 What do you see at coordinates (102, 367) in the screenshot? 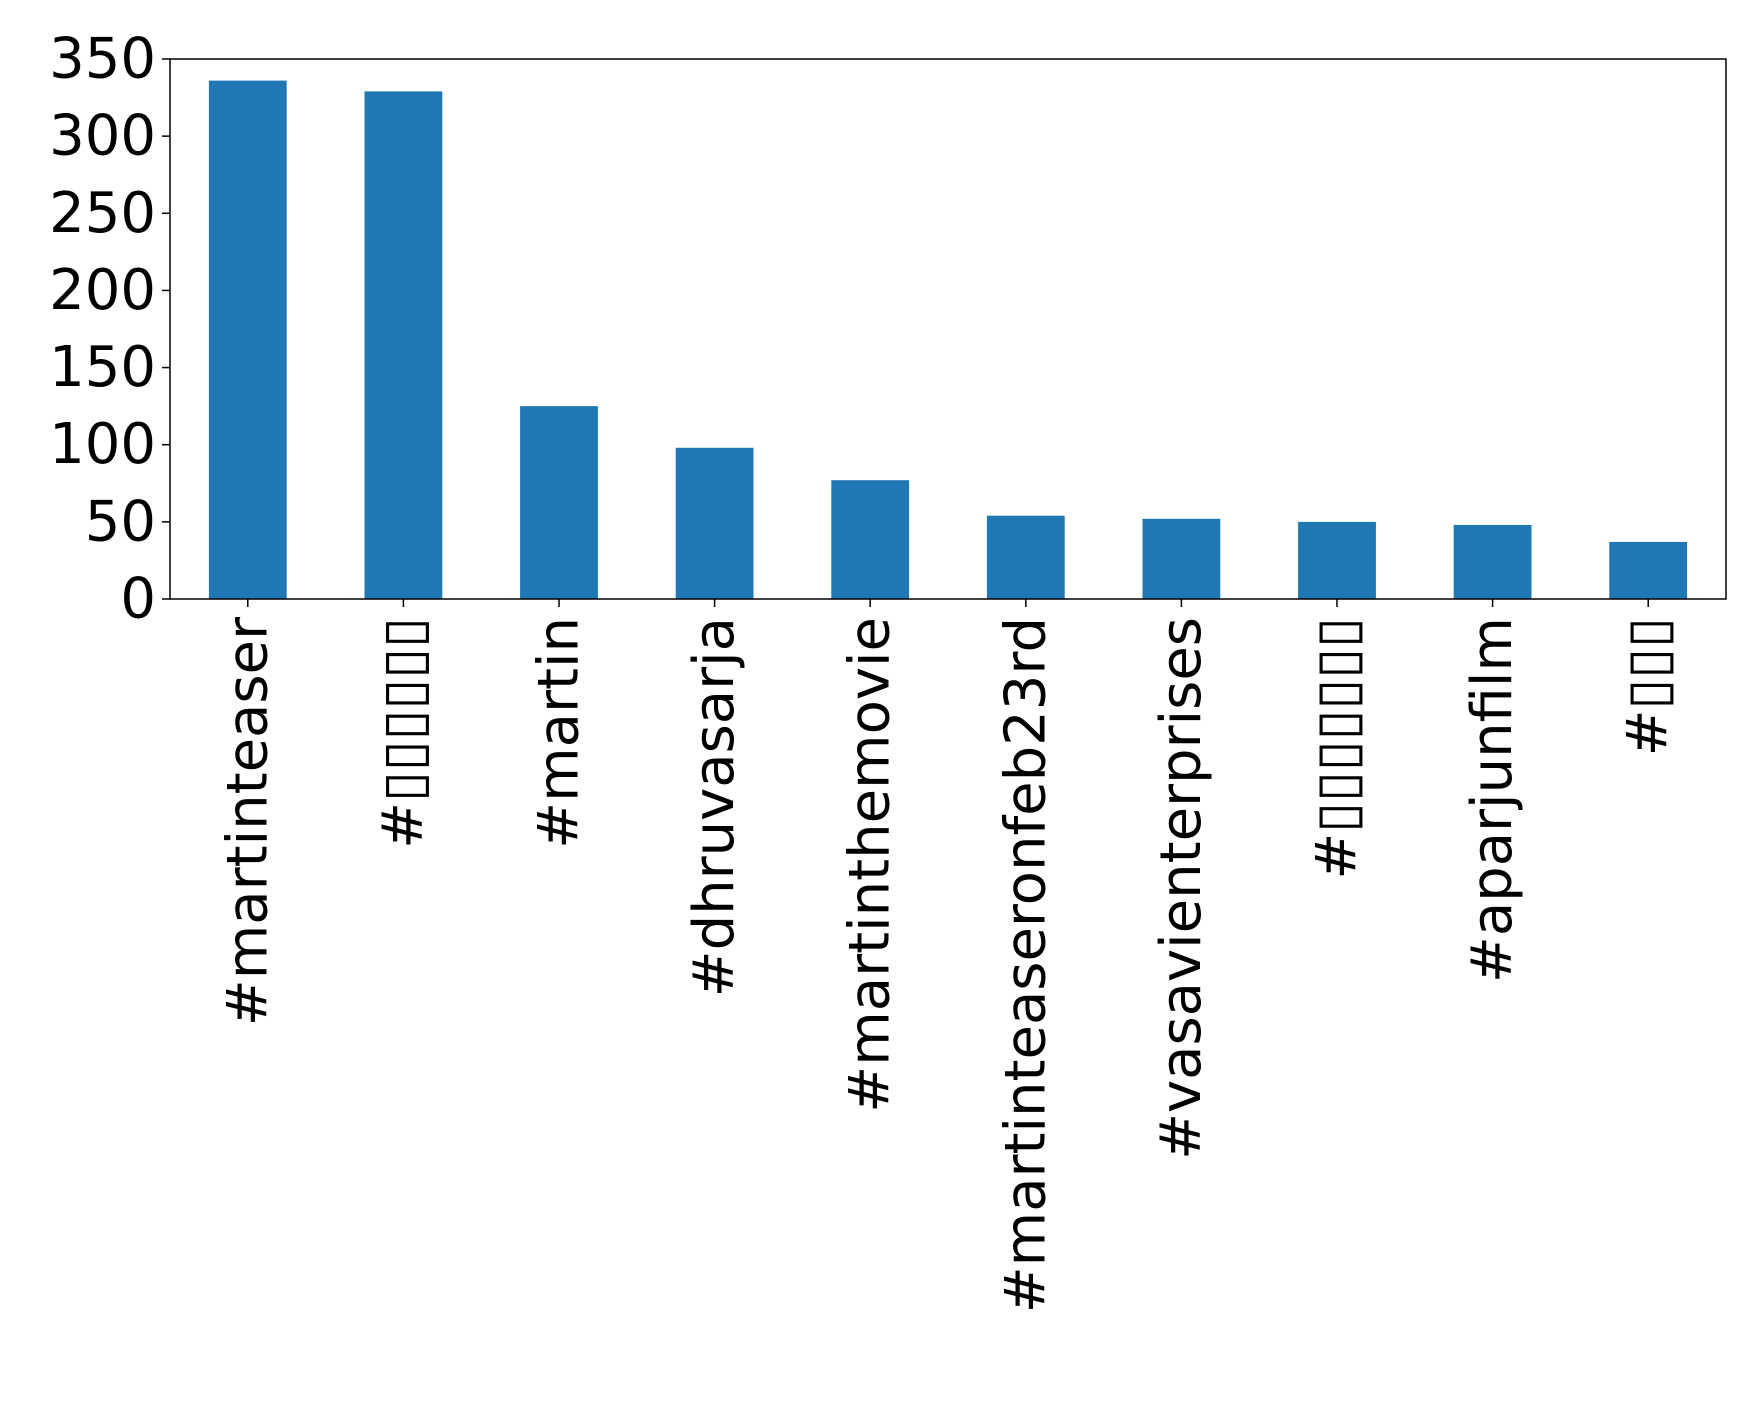
I see `y-tick-label-3: 150` at bounding box center [102, 367].